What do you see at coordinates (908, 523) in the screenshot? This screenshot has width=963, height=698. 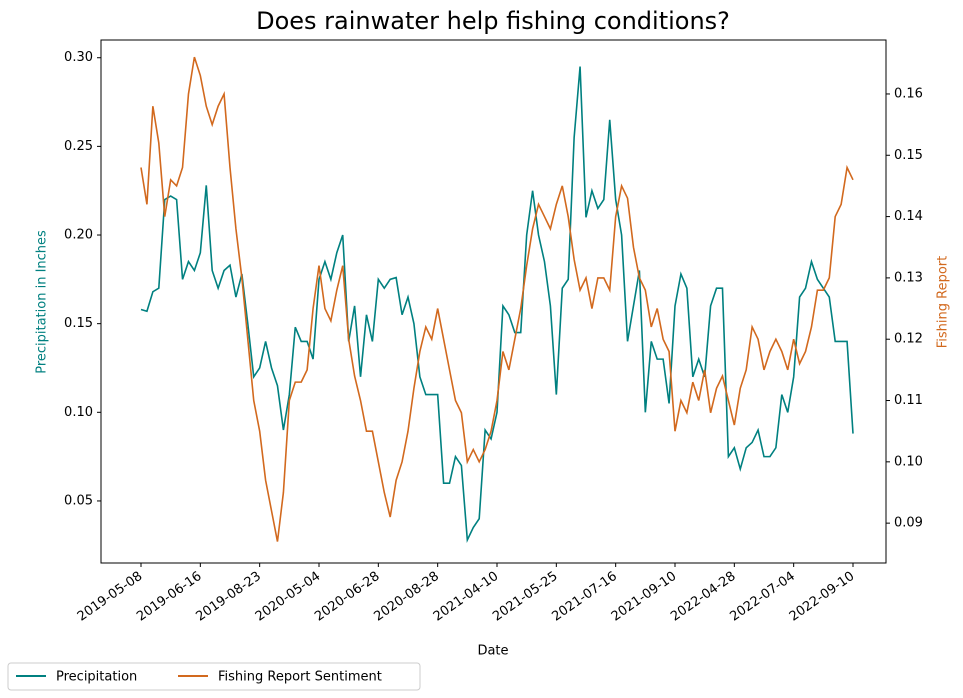 I see `y2-tick-label: 0.09` at bounding box center [908, 523].